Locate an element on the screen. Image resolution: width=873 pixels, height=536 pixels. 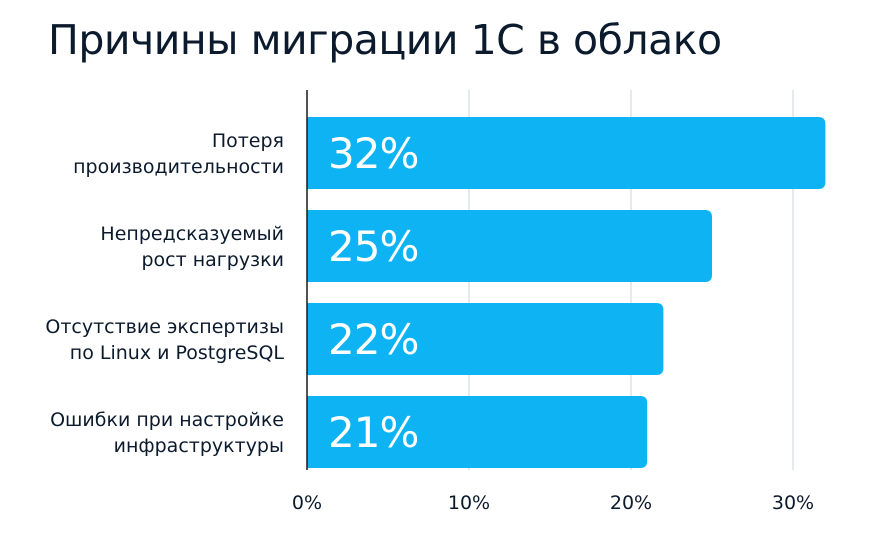
x-tick-label-20: 20% is located at coordinates (631, 503).